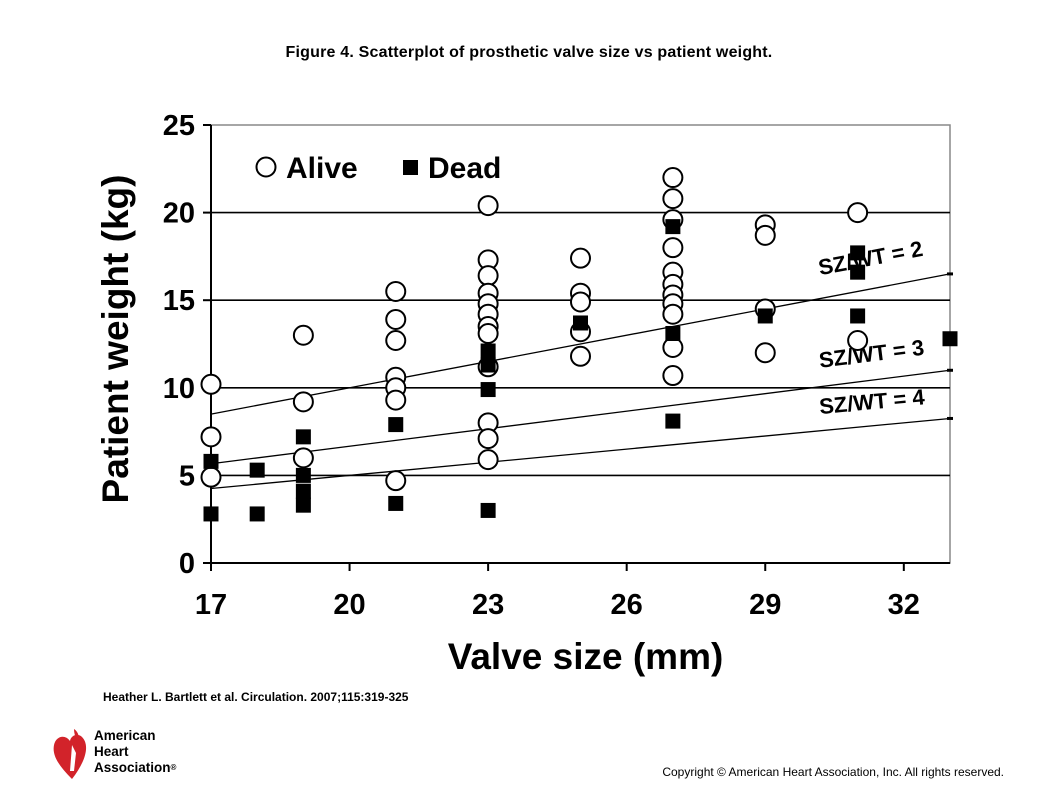 The height and width of the screenshot is (793, 1058). What do you see at coordinates (872, 401) in the screenshot?
I see `reference-line-label: SZ/WT = 4` at bounding box center [872, 401].